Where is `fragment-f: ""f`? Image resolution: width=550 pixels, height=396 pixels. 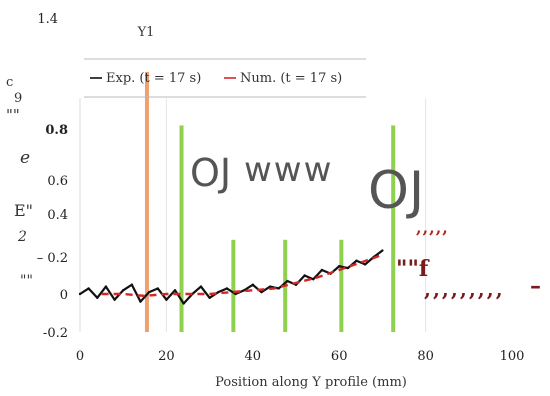
fragment-f: ""f is located at coordinates (413, 269).